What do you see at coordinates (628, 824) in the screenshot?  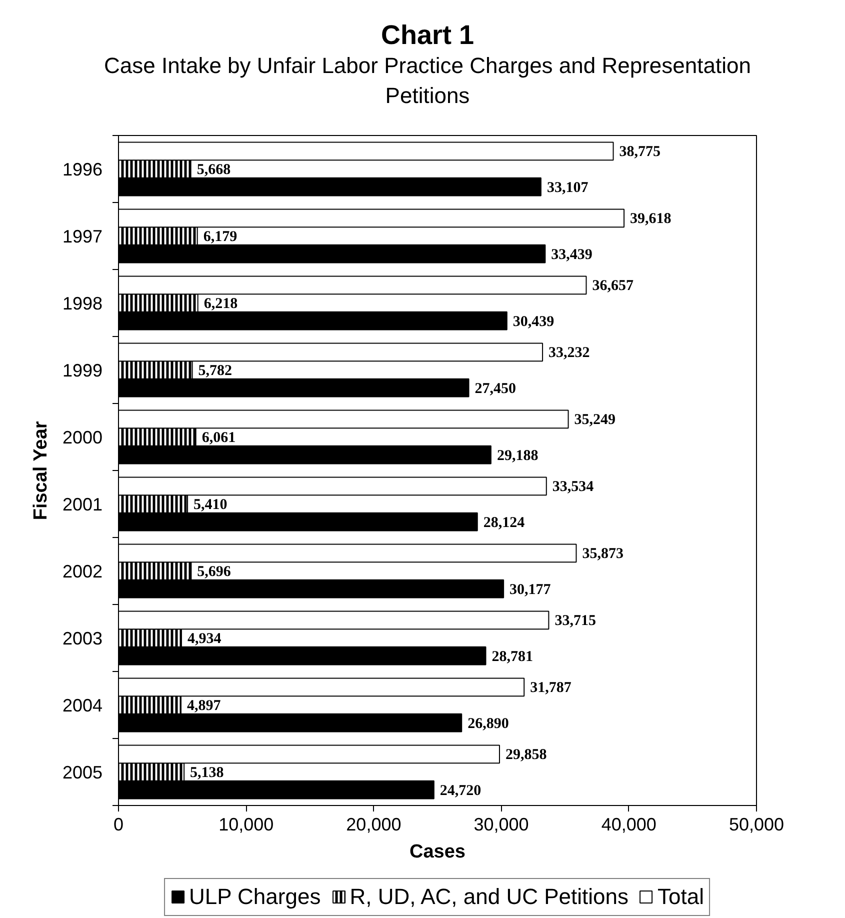 I see `x-tick-label: 40,000` at bounding box center [628, 824].